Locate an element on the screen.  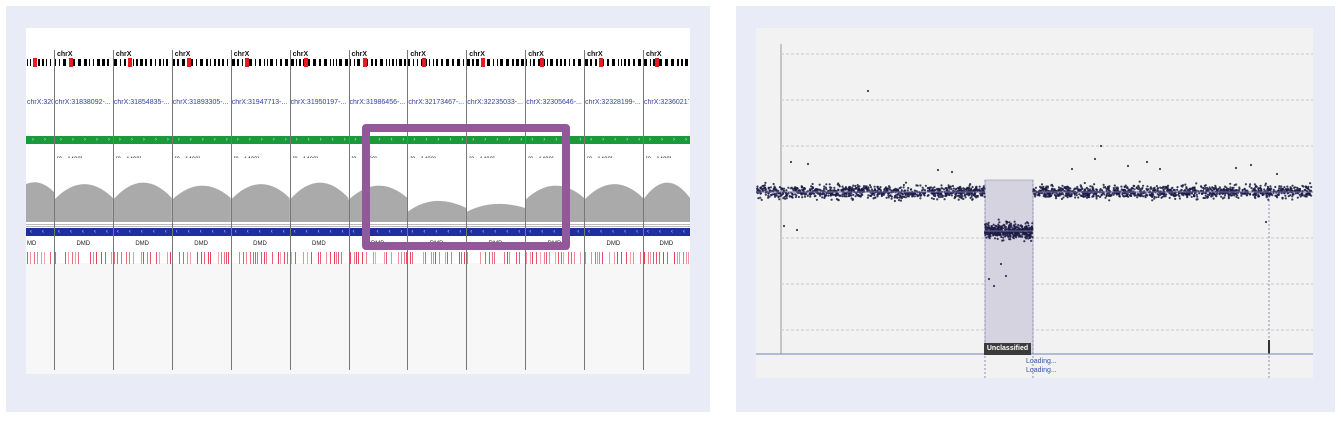
locus-label: chrX:32360217 is located at coordinates (666, 102).